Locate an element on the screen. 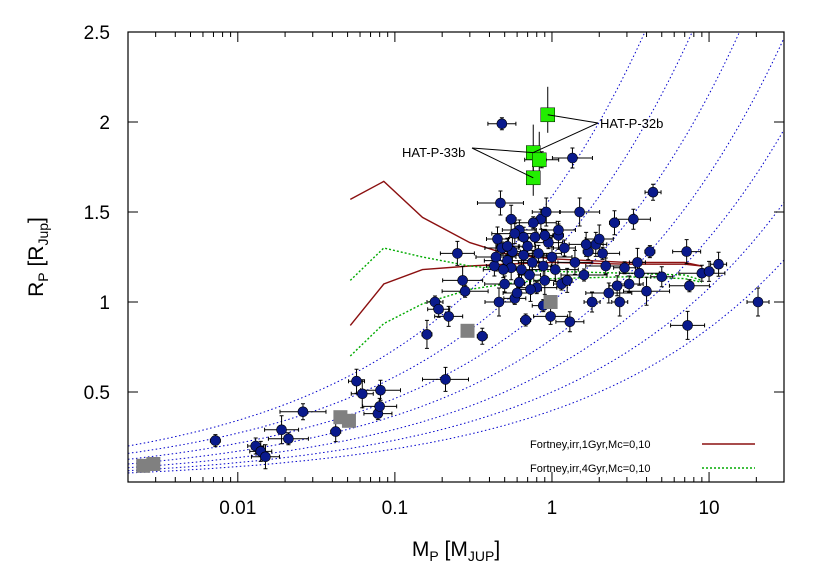 This screenshot has width=830, height=581. hat-p-point is located at coordinates (539, 160).